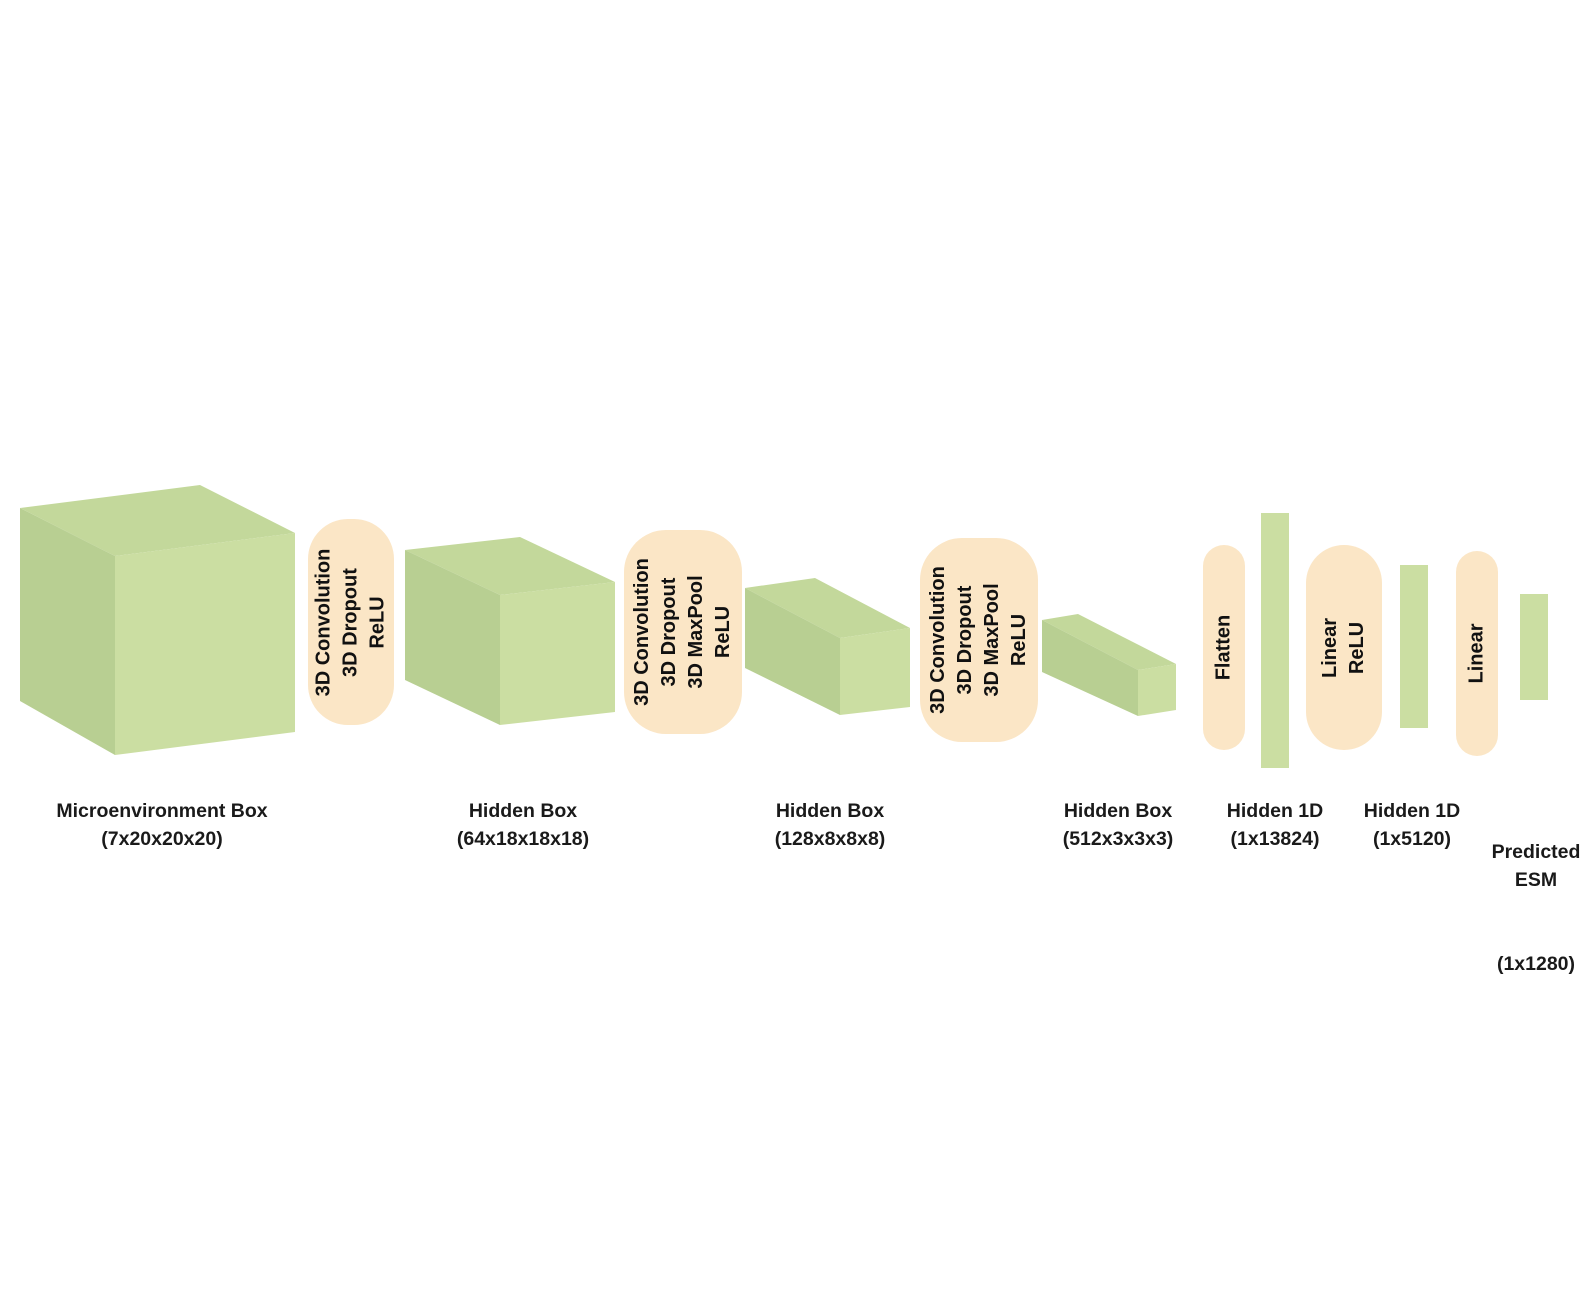 The image size is (1586, 1302). Describe the element at coordinates (1534, 647) in the screenshot. I see `vector-predicted-esm` at that location.